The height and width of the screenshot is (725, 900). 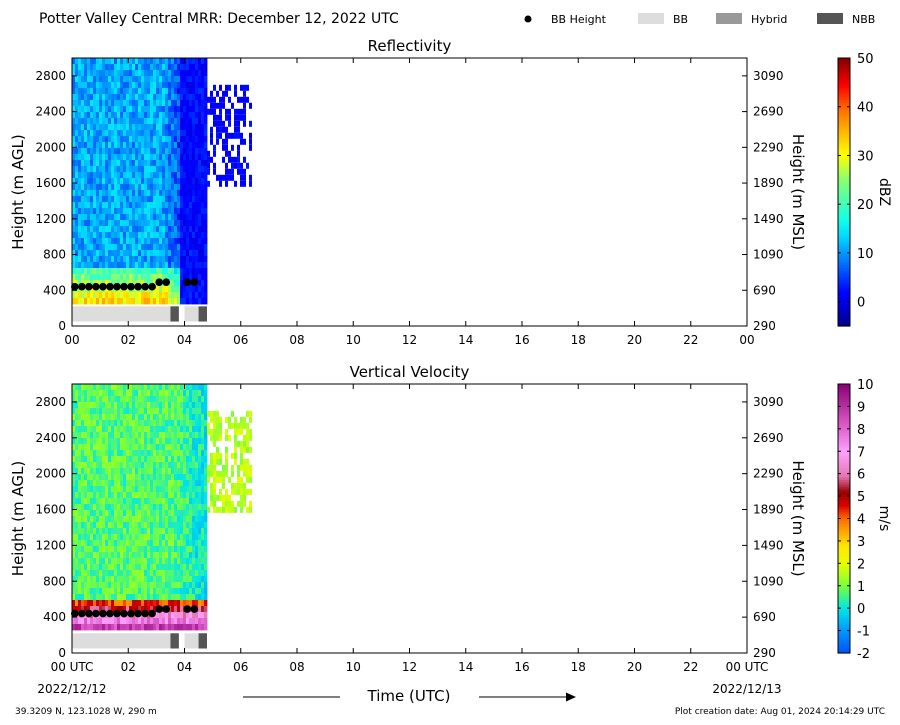 What do you see at coordinates (634, 667) in the screenshot?
I see `x-tick-label: 20` at bounding box center [634, 667].